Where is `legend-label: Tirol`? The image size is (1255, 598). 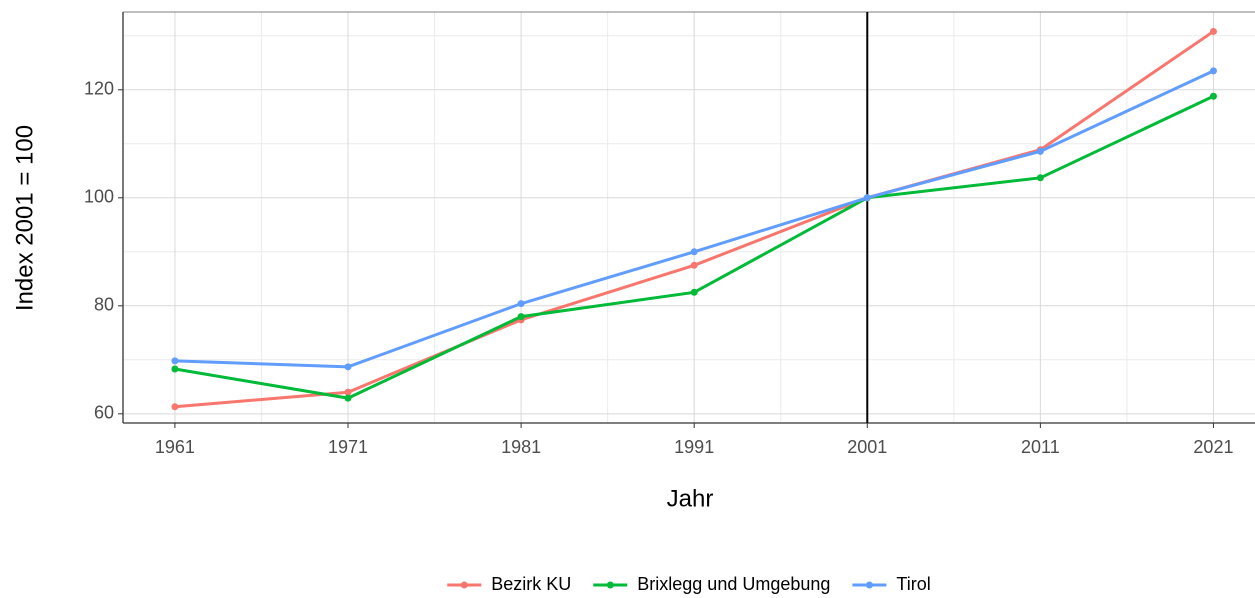
legend-label: Tirol is located at coordinates (913, 584).